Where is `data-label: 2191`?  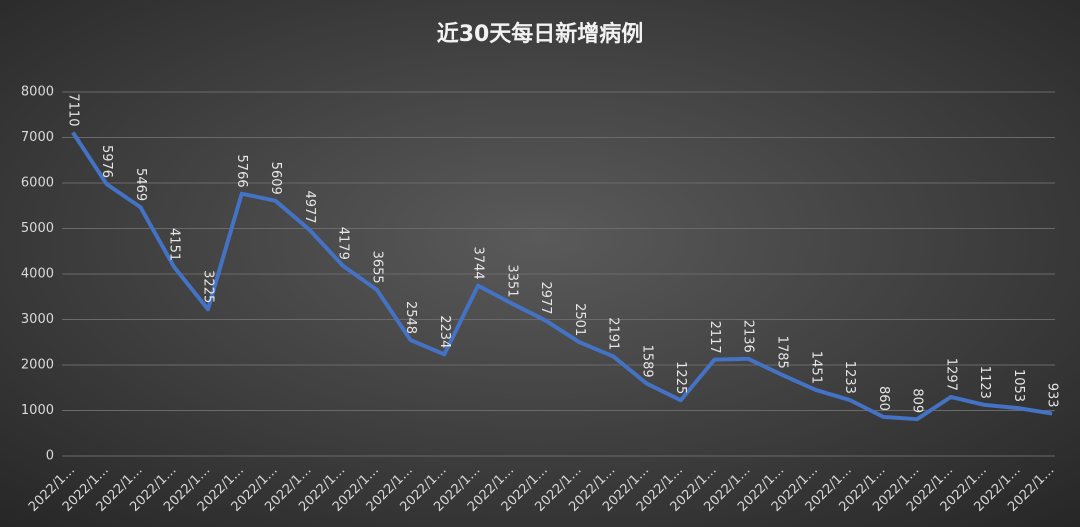
data-label: 2191 is located at coordinates (613, 333).